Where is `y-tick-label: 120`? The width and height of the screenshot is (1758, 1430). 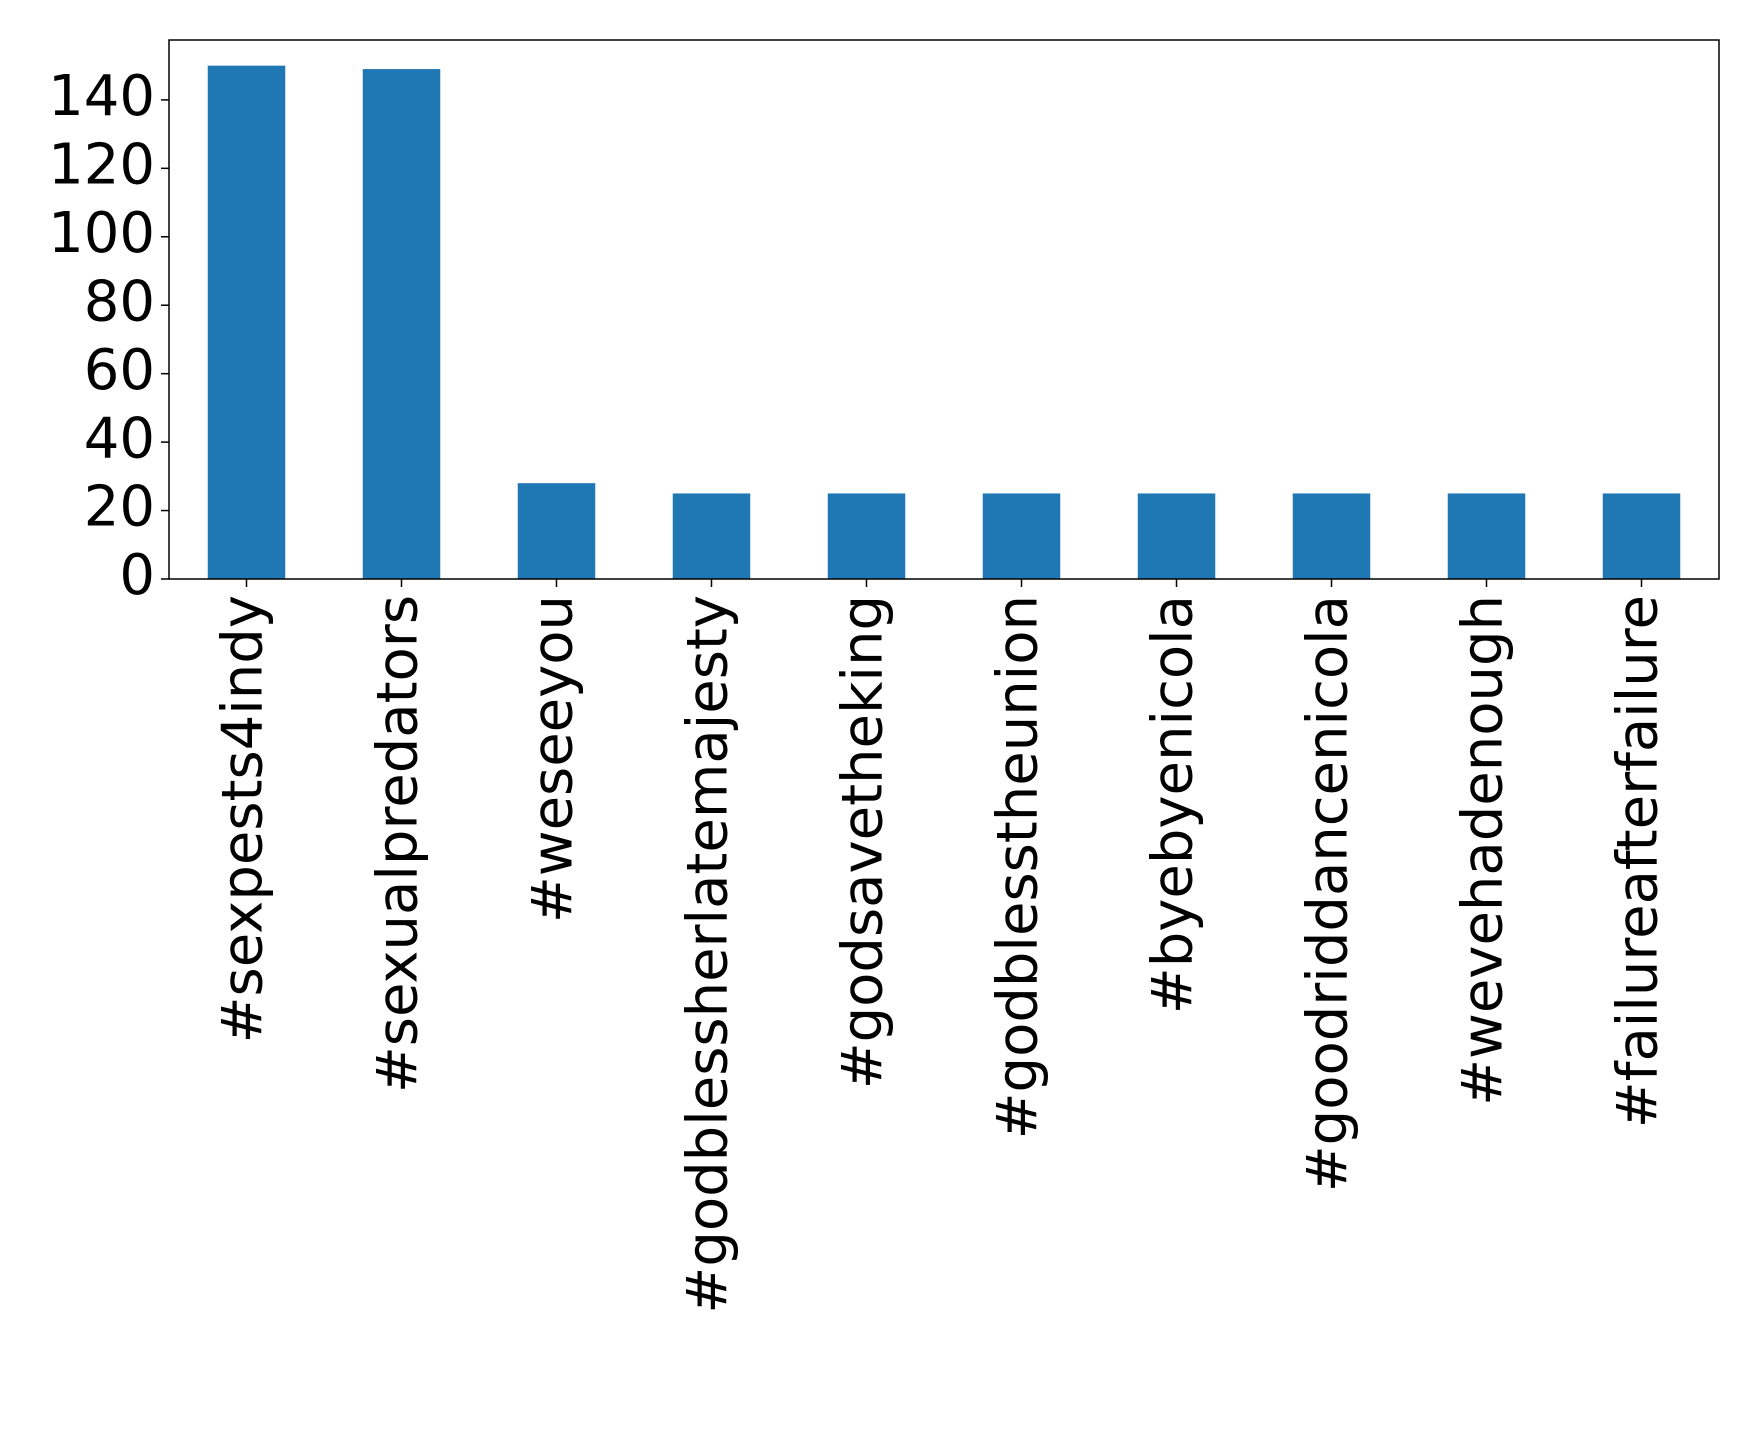
y-tick-label: 120 is located at coordinates (101, 164).